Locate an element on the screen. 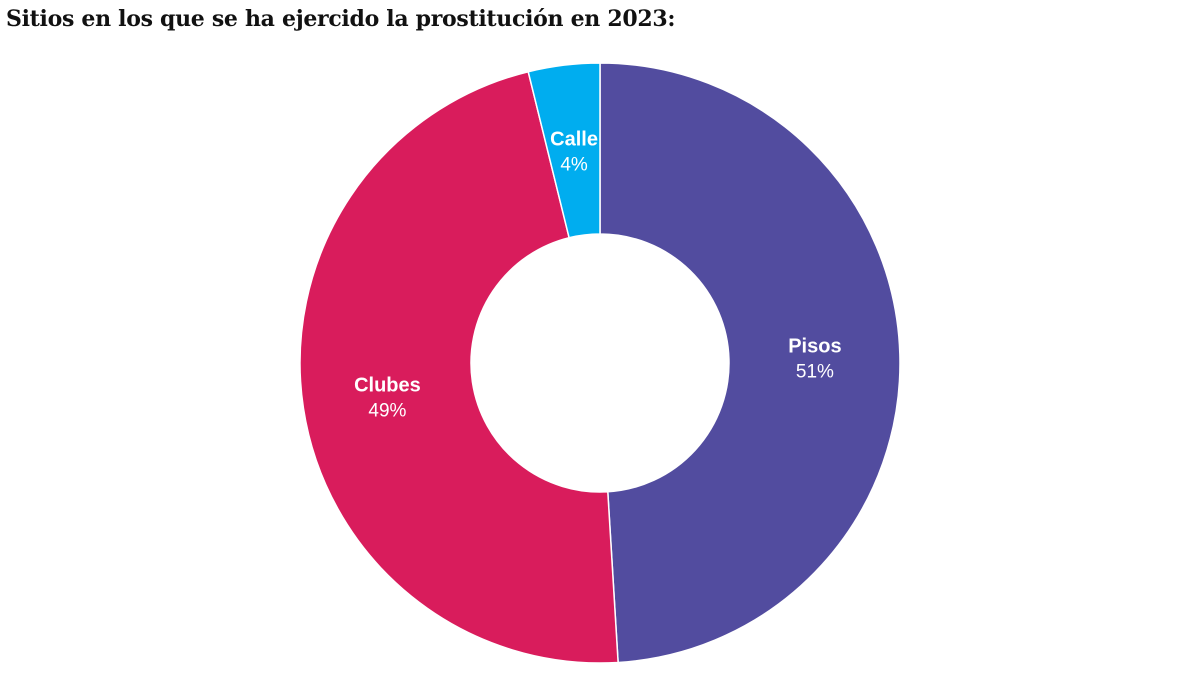 This screenshot has height=675, width=1200. slice-label-clubes: Clubes is located at coordinates (387, 385).